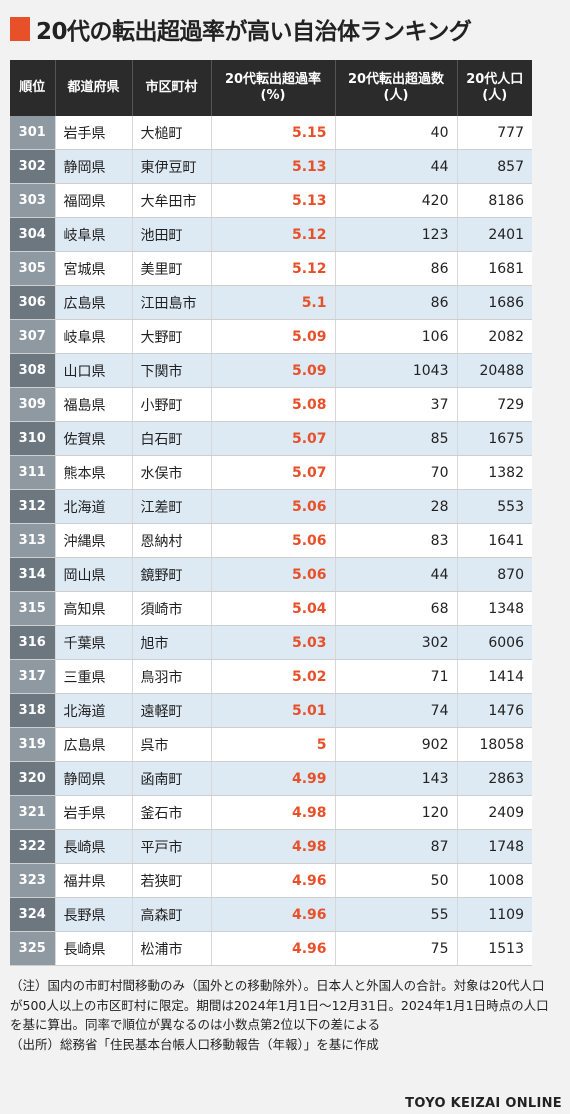  What do you see at coordinates (396, 79) in the screenshot?
I see `header-text: 20代転出超過数` at bounding box center [396, 79].